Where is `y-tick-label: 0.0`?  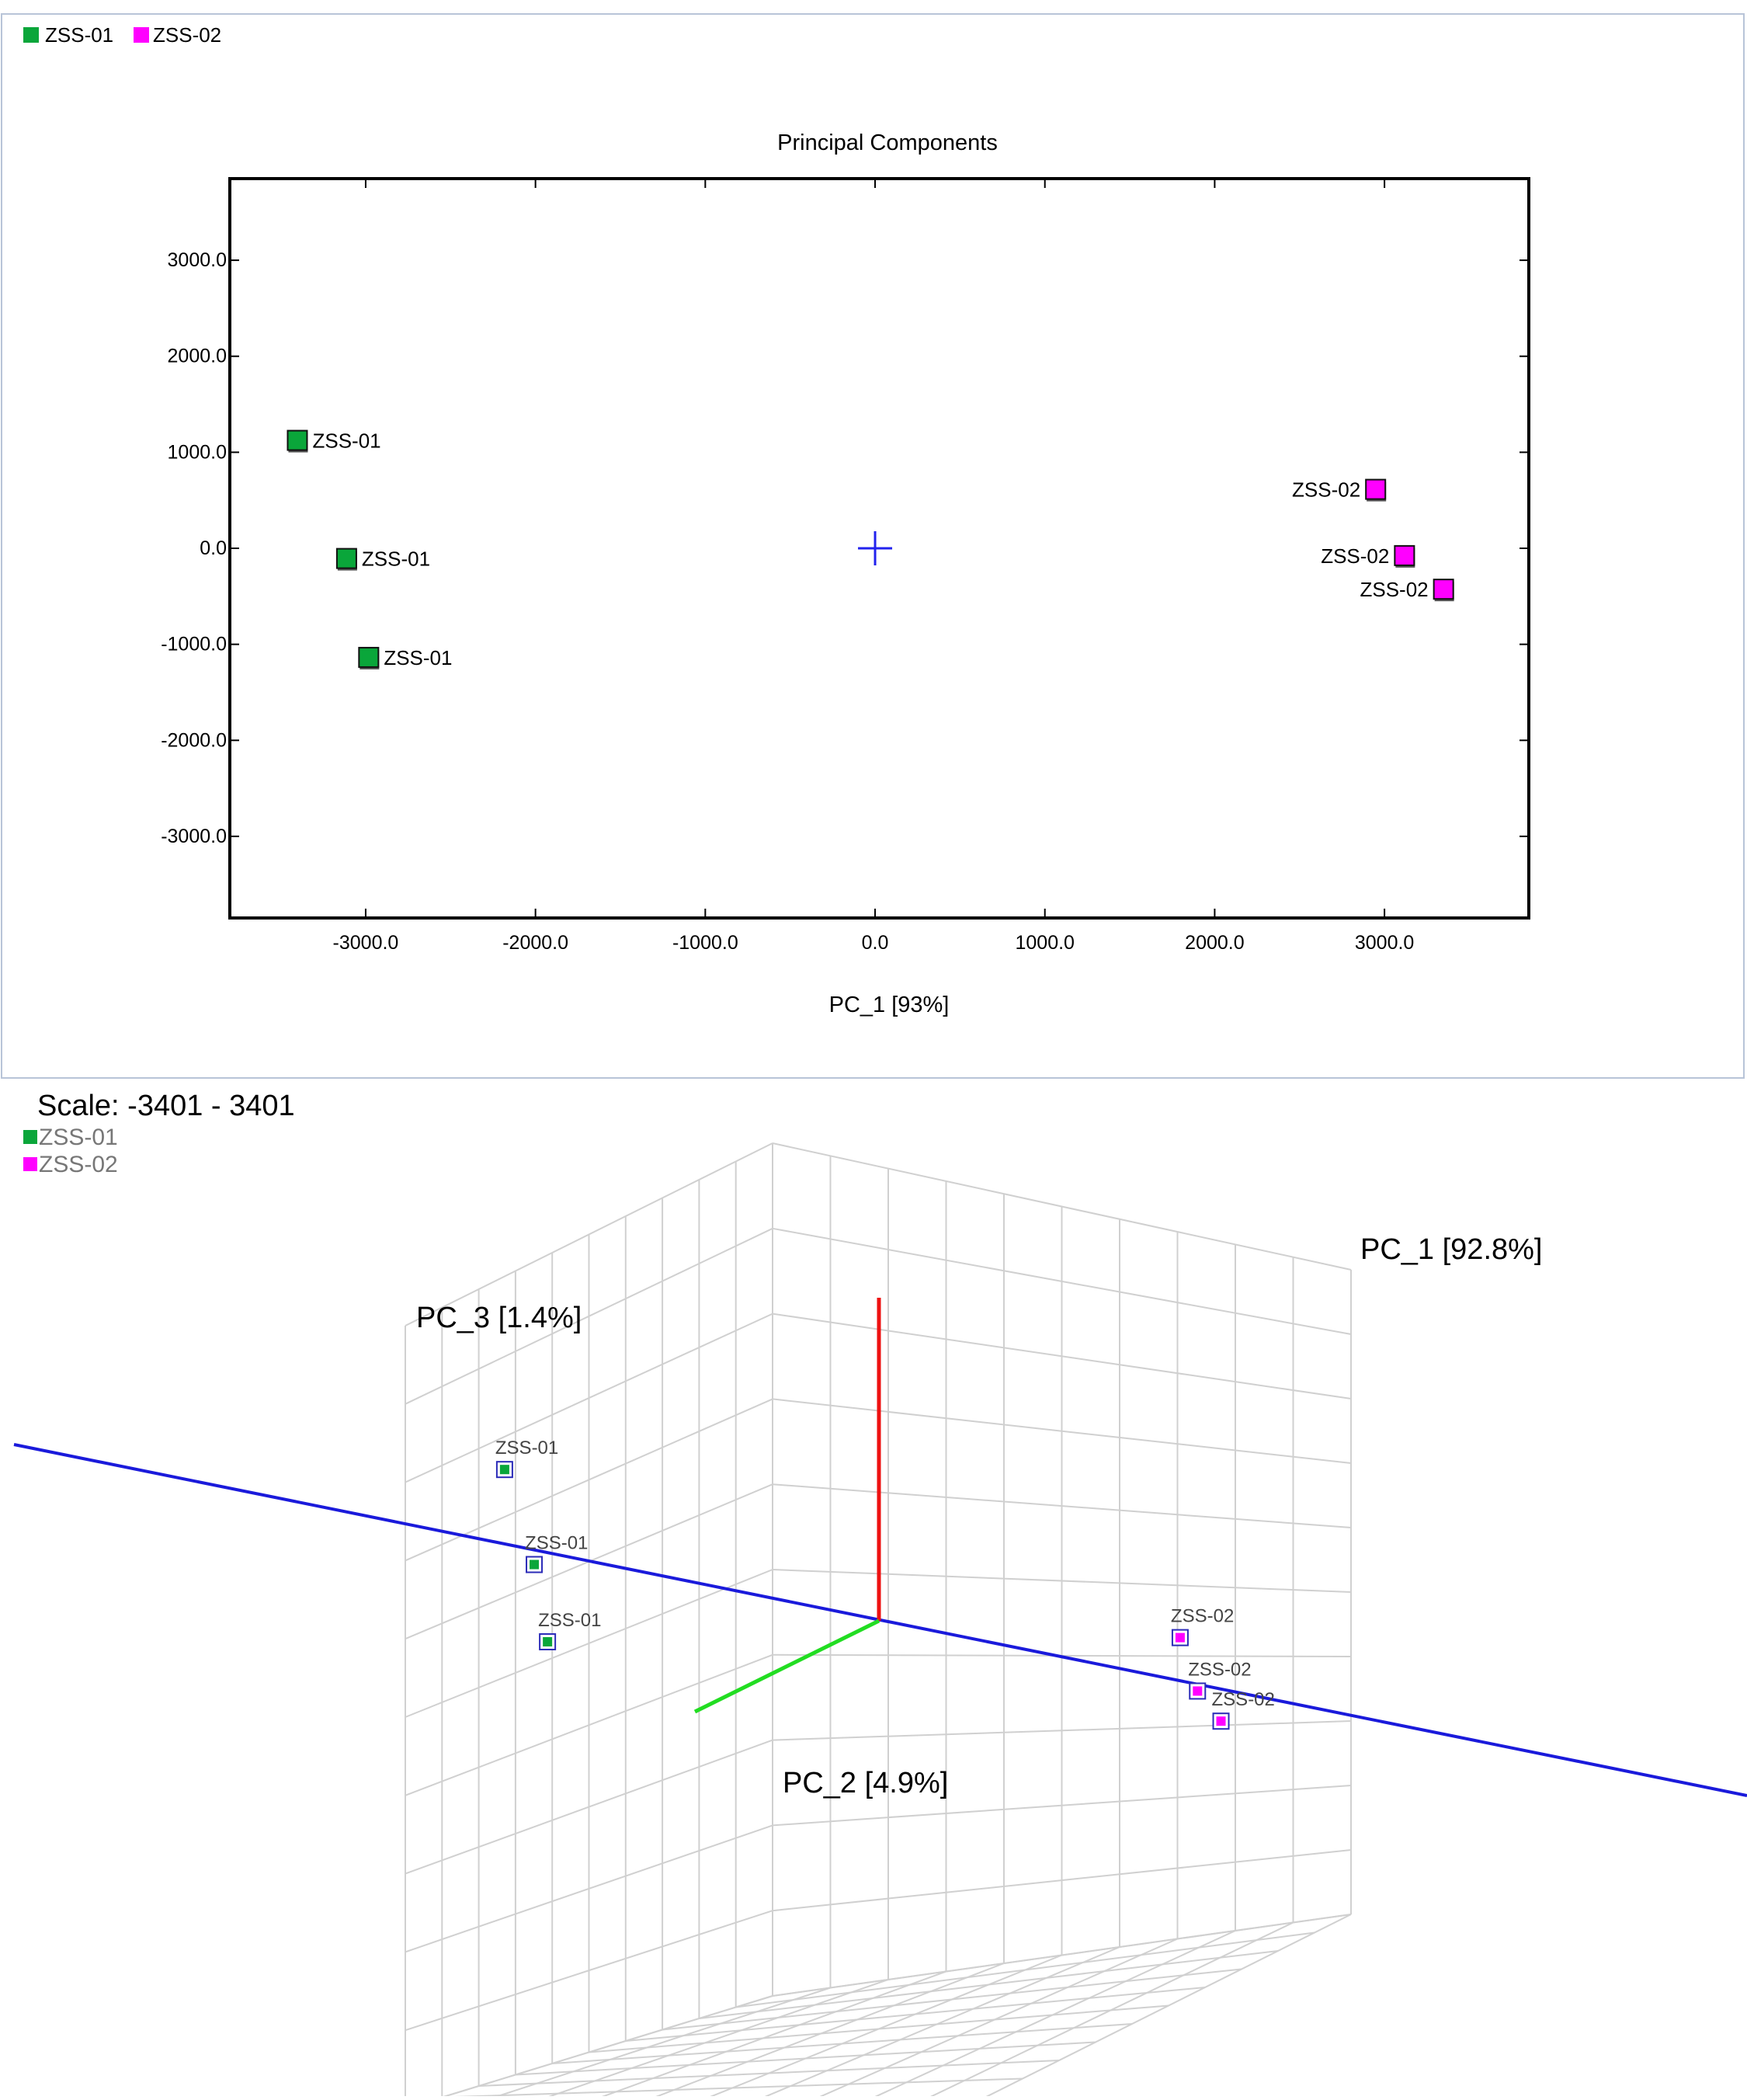
y-tick-label: 0.0 is located at coordinates (213, 548).